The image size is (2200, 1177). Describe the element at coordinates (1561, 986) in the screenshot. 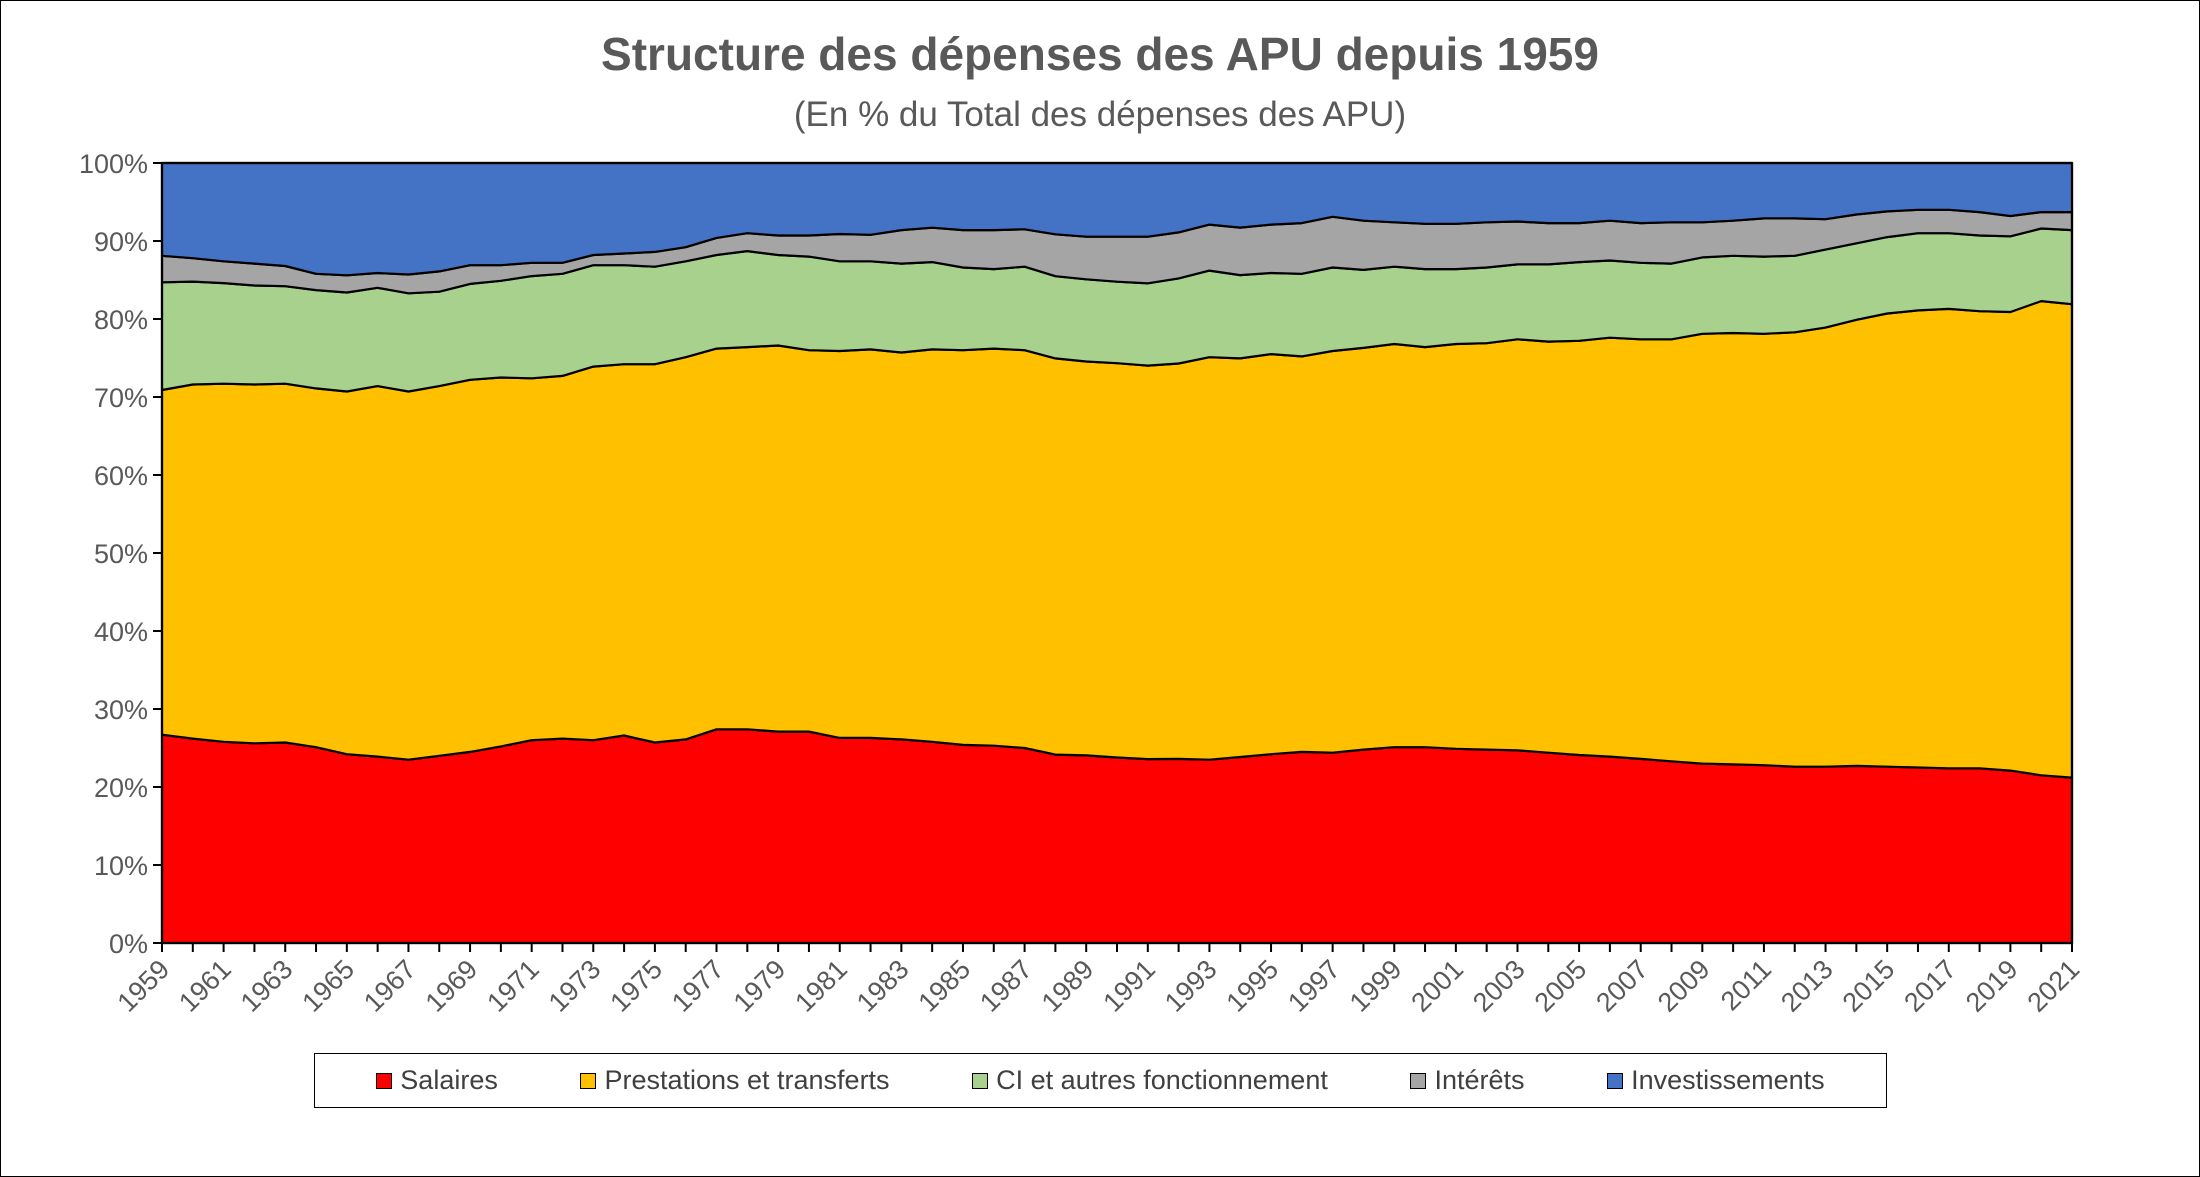

I see `x-tick-label: 2005` at that location.